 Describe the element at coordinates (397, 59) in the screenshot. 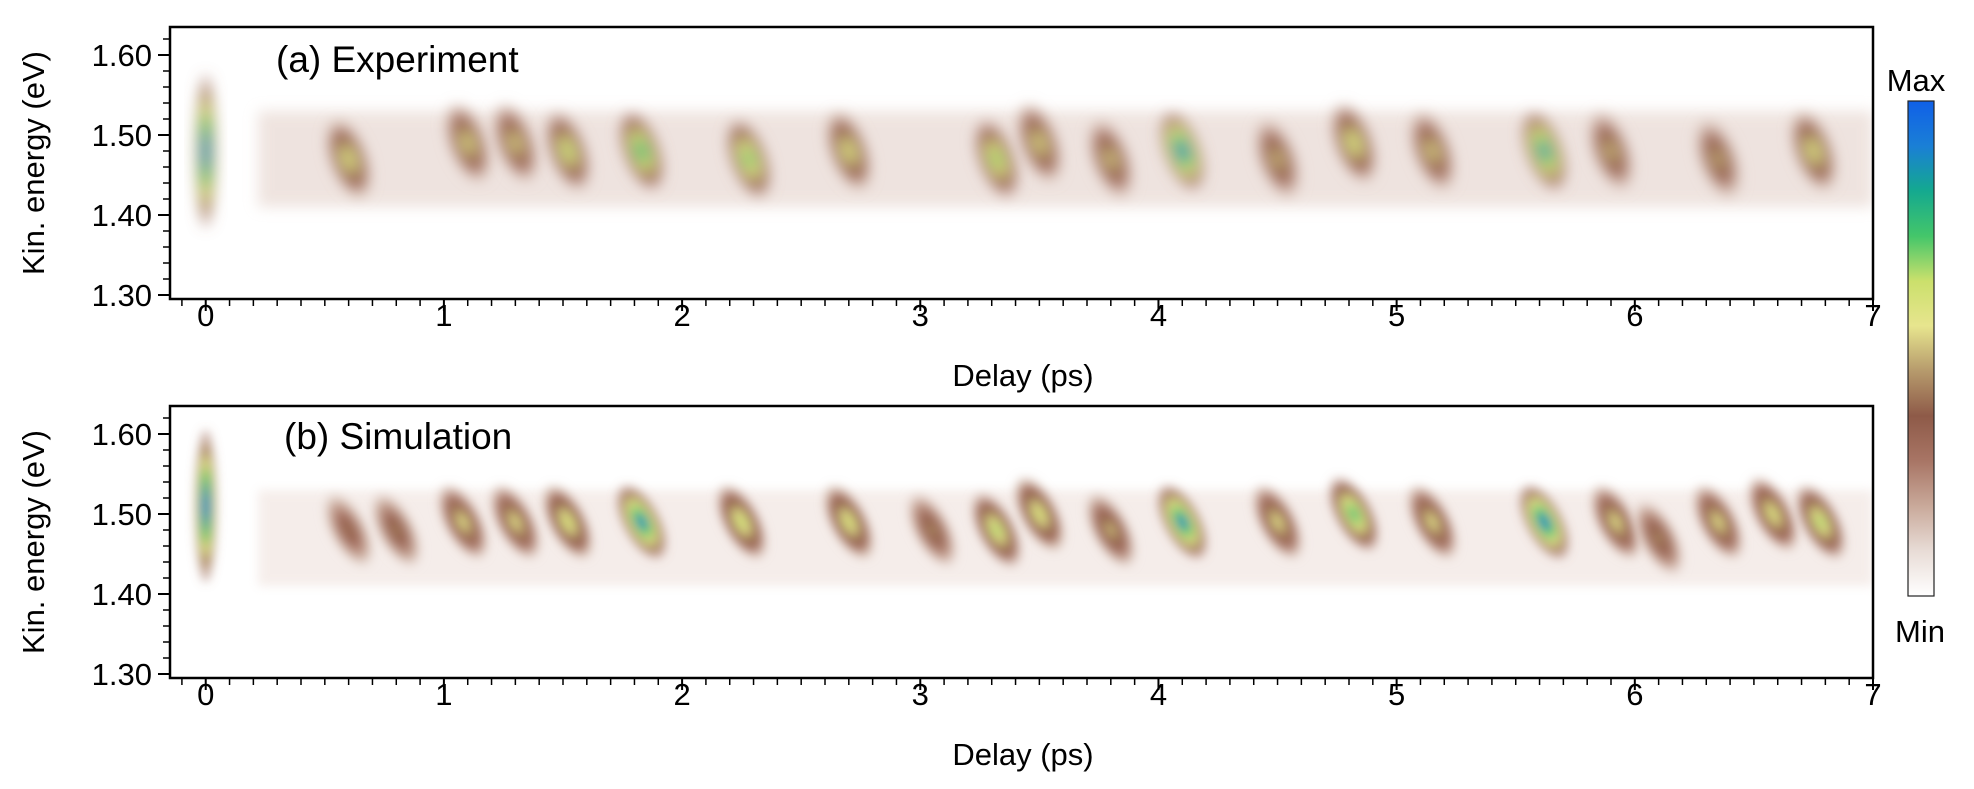

I see `panel-title-a: (a) Experiment` at that location.